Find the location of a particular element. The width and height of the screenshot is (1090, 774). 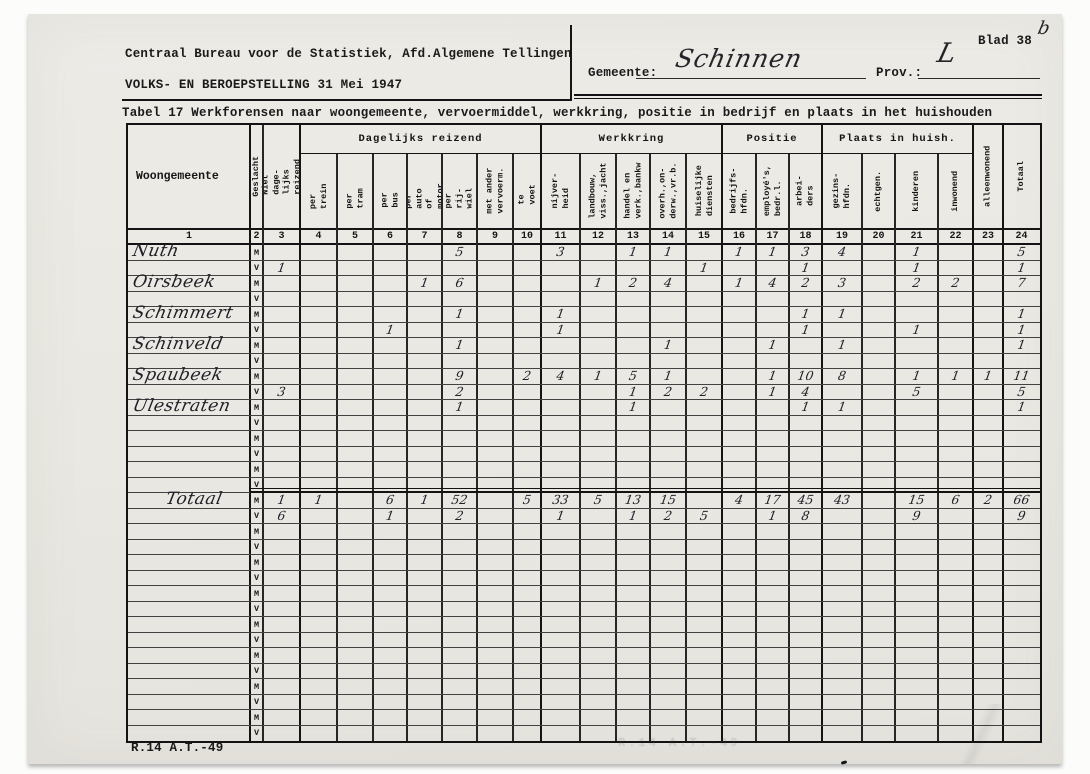

column-header-label: inwonend is located at coordinates (955, 191).